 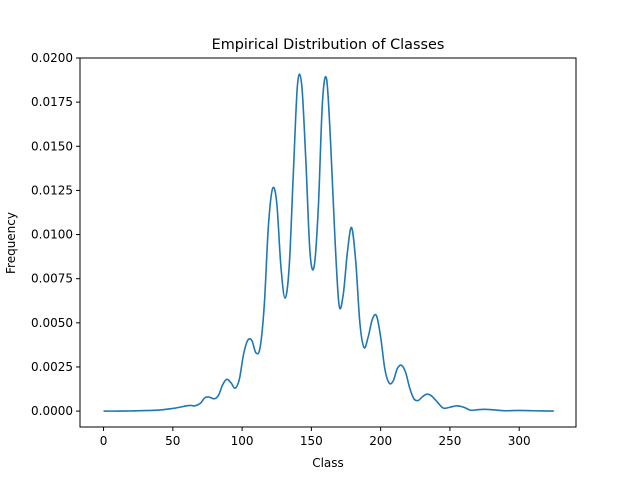 I want to click on y-tick-label: 0.0150, so click(x=52, y=146).